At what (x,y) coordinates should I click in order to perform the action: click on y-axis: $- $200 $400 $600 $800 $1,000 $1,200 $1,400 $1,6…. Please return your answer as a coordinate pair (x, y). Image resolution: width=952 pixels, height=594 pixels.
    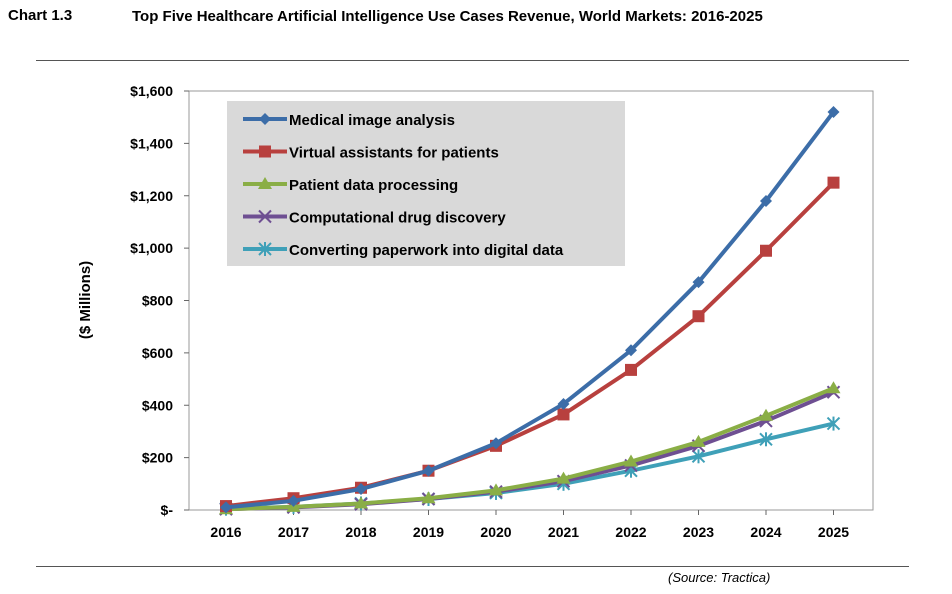
    Looking at the image, I should click on (159, 300).